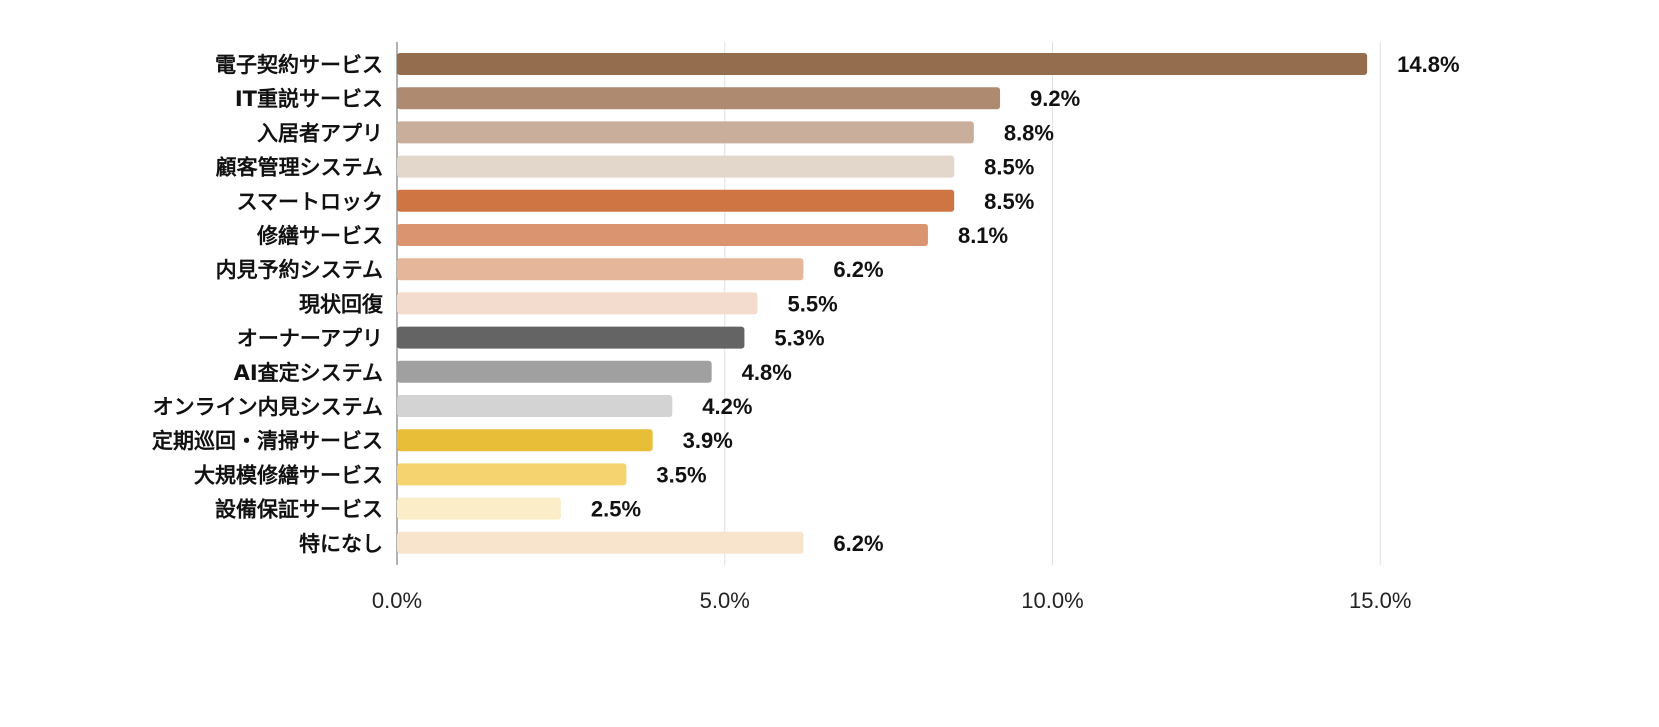  What do you see at coordinates (727, 406) in the screenshot?
I see `data-label: 4.2%` at bounding box center [727, 406].